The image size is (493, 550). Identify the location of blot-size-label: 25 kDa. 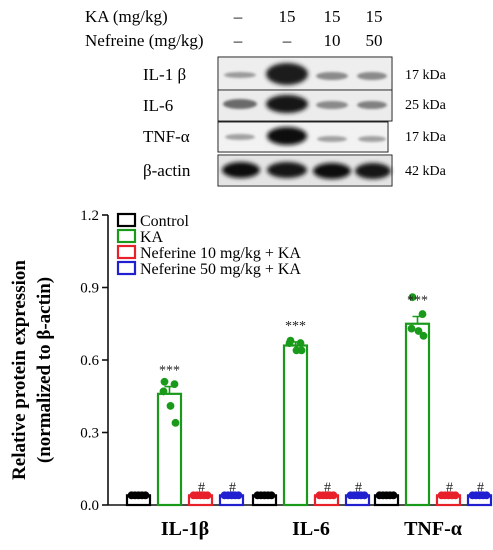
(426, 105).